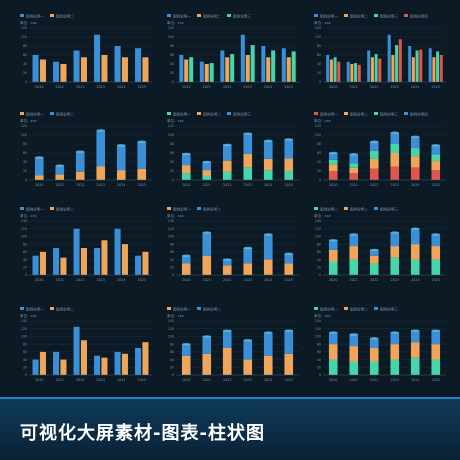  I want to click on title-banner: 可视化大屏素材-图表-柱状图, so click(230, 428).